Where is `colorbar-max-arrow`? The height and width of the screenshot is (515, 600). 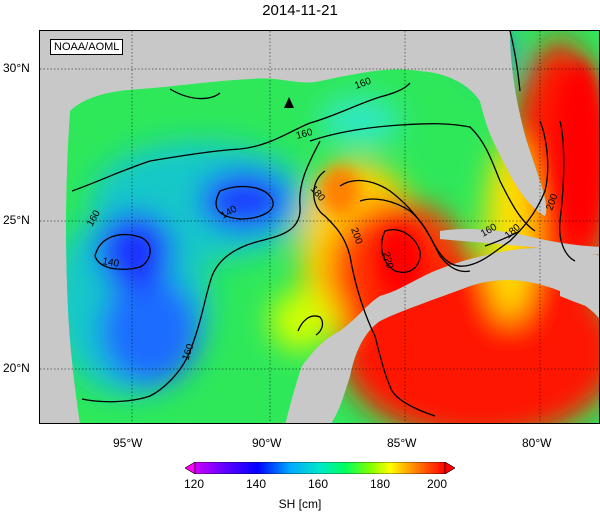 colorbar-max-arrow is located at coordinates (449, 468).